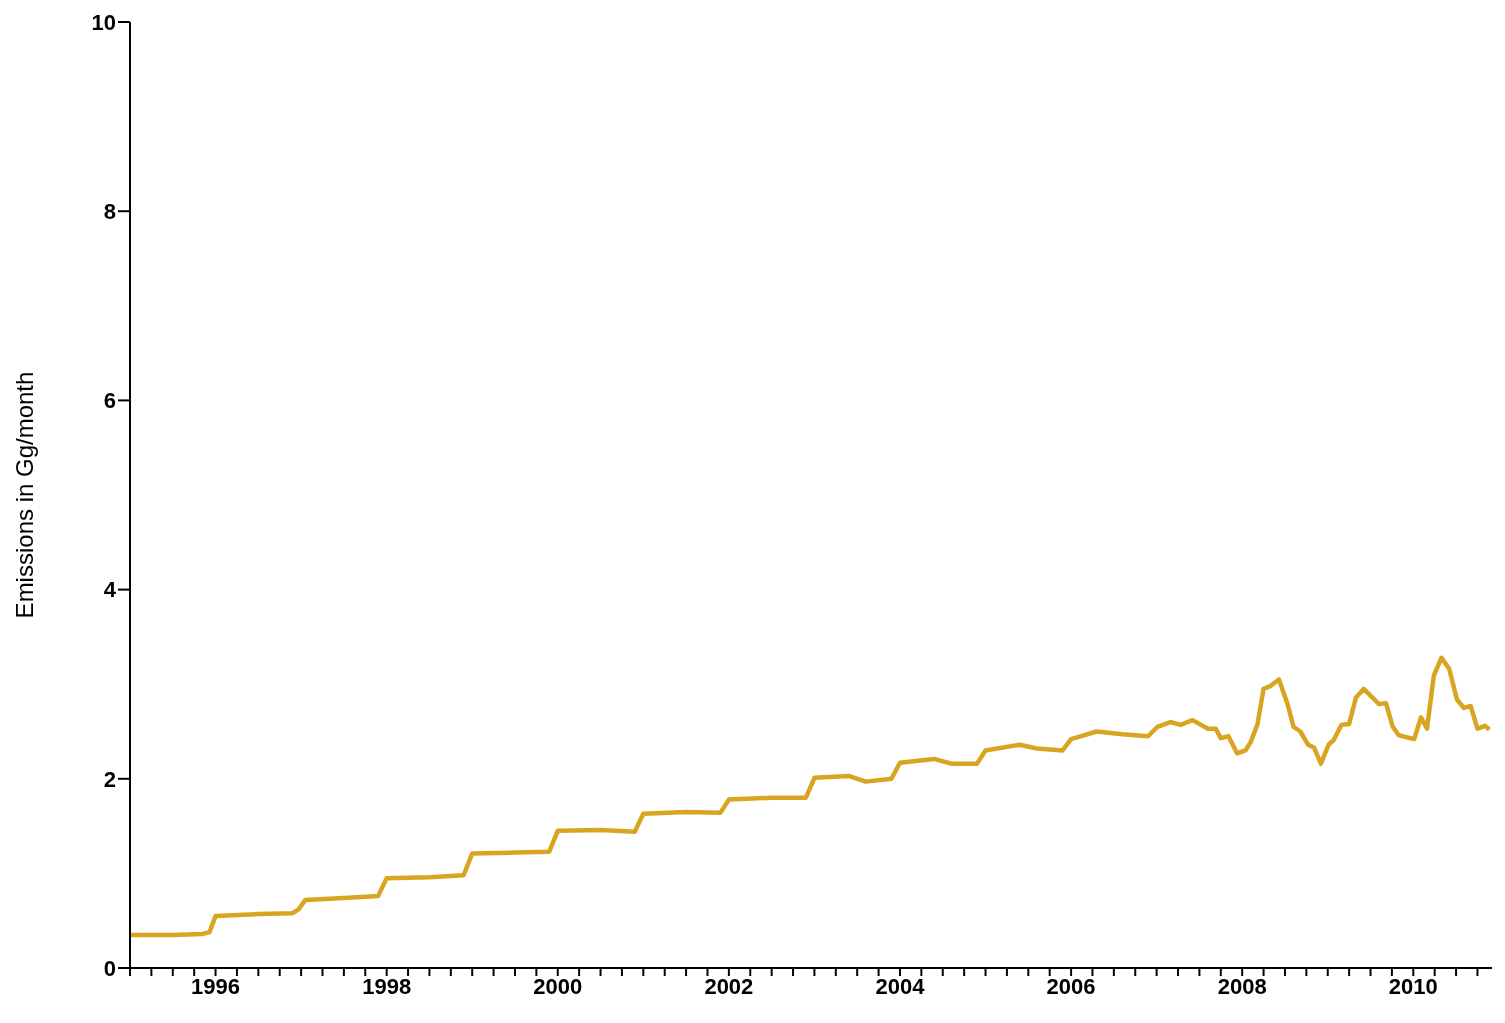 Image resolution: width=1505 pixels, height=1023 pixels. I want to click on x-tick-label: 2004, so click(900, 986).